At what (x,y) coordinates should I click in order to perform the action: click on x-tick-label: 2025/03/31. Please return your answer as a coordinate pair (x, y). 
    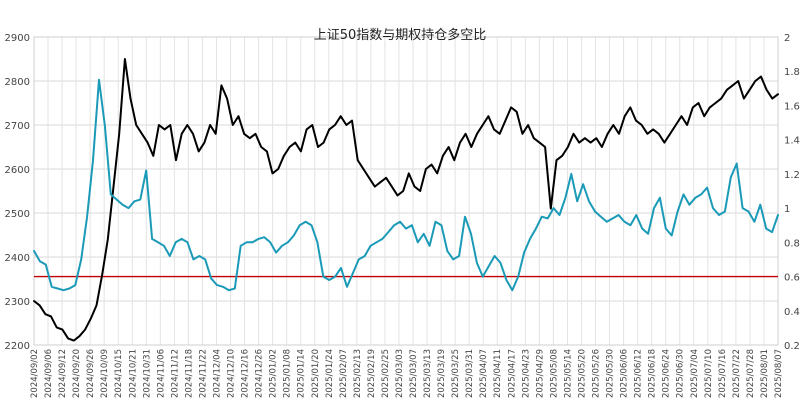
    Looking at the image, I should click on (470, 373).